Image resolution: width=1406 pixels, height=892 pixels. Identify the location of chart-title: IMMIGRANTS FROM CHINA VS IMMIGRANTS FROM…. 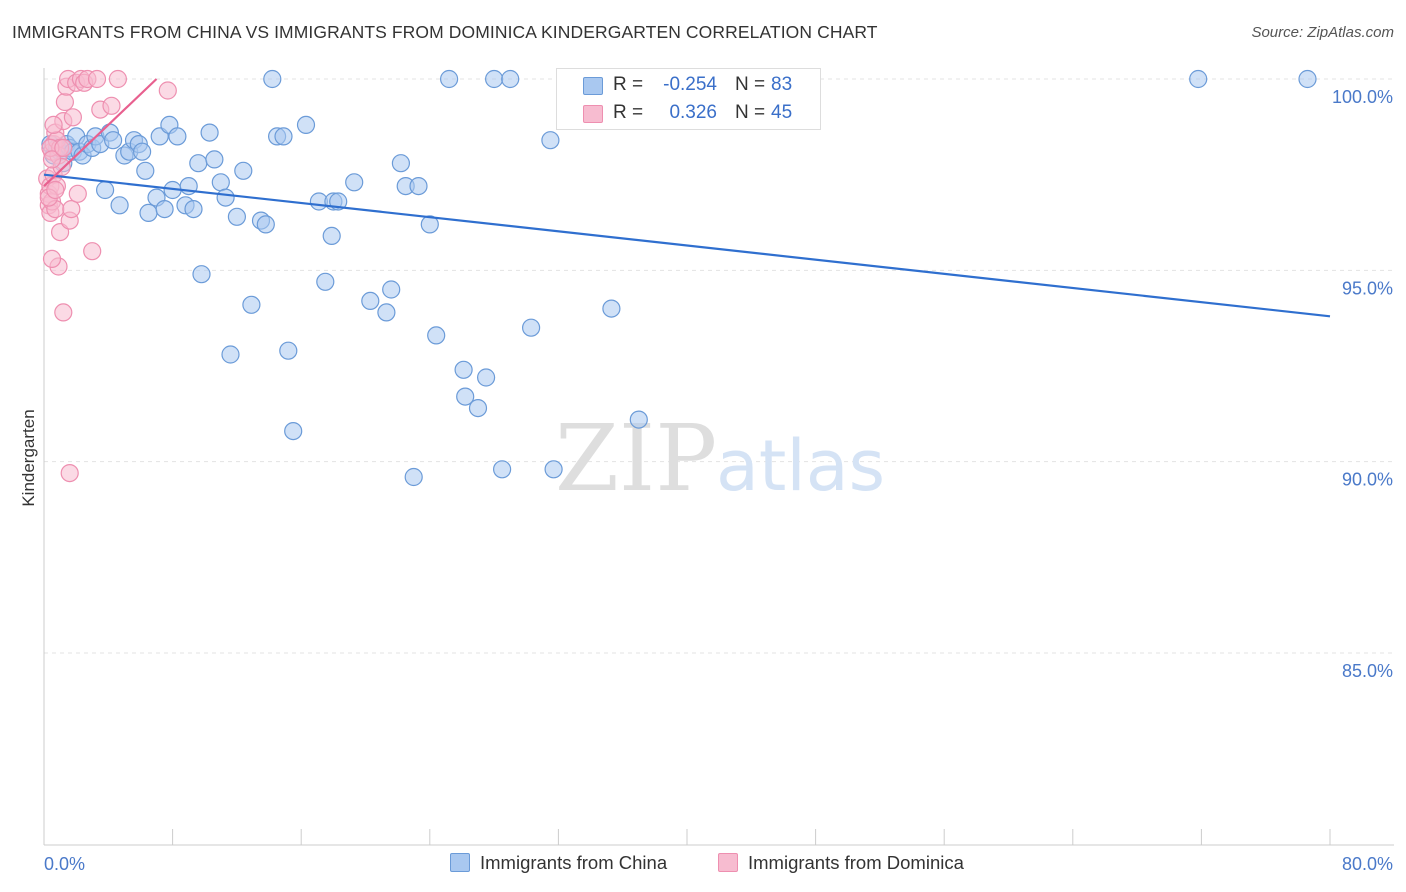
(445, 32).